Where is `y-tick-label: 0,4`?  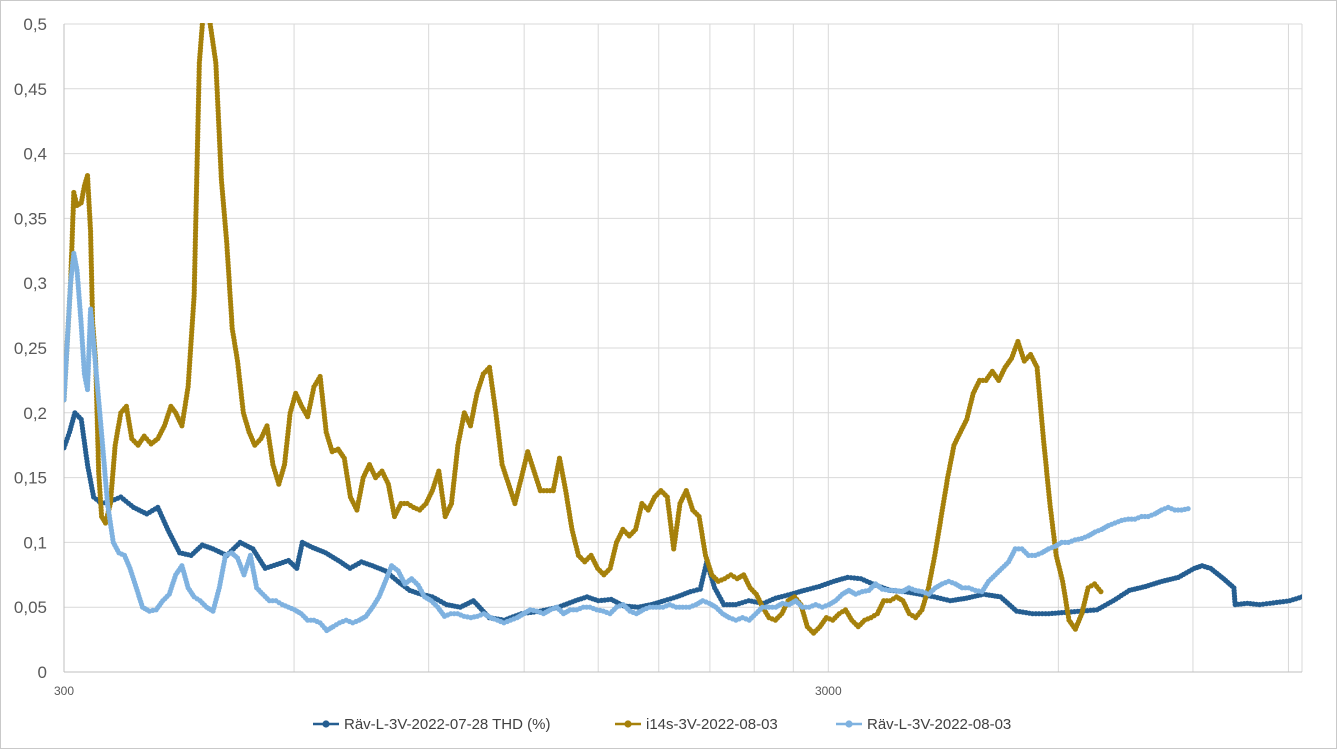 y-tick-label: 0,4 is located at coordinates (35, 154).